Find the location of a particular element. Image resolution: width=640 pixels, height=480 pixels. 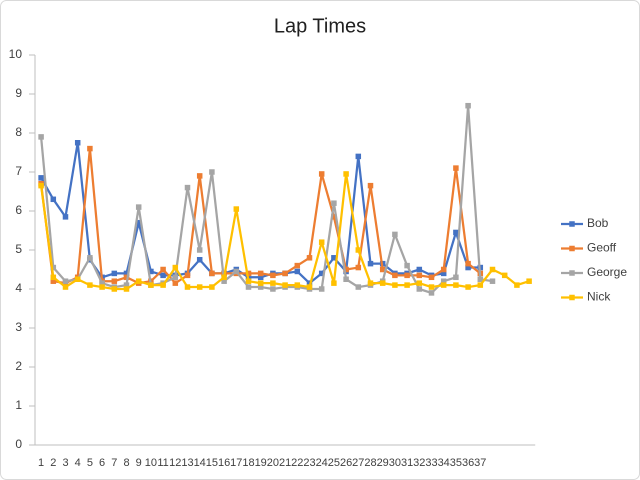

y-tick-label: 7 is located at coordinates (18, 171).